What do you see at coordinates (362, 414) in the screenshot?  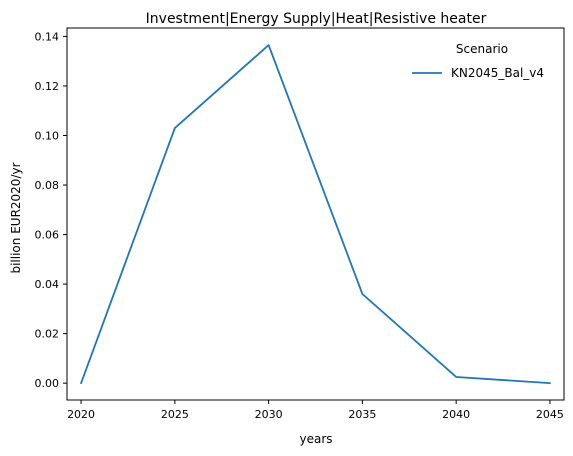 I see `x-tick-label: 2035` at bounding box center [362, 414].